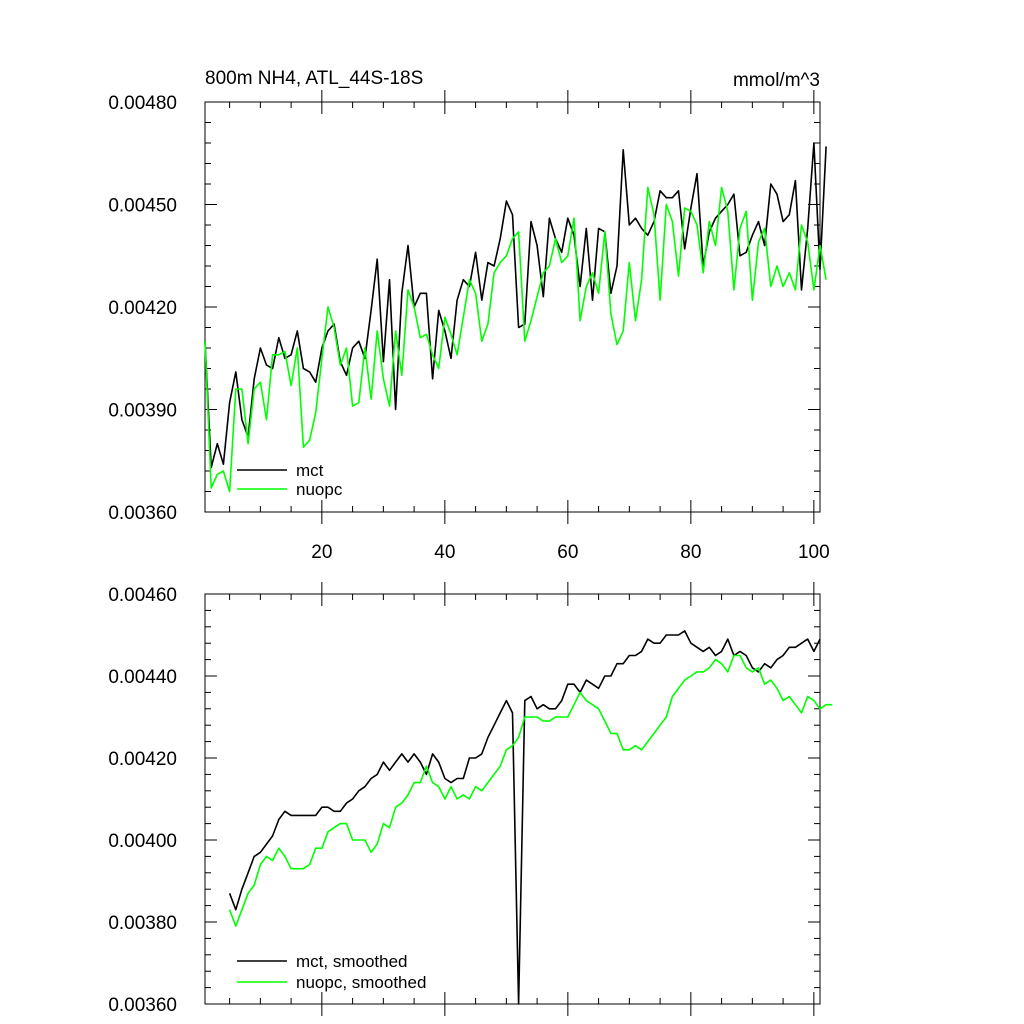 Image resolution: width=1024 pixels, height=1024 pixels. I want to click on y-tick-label: 0.00390, so click(142, 411).